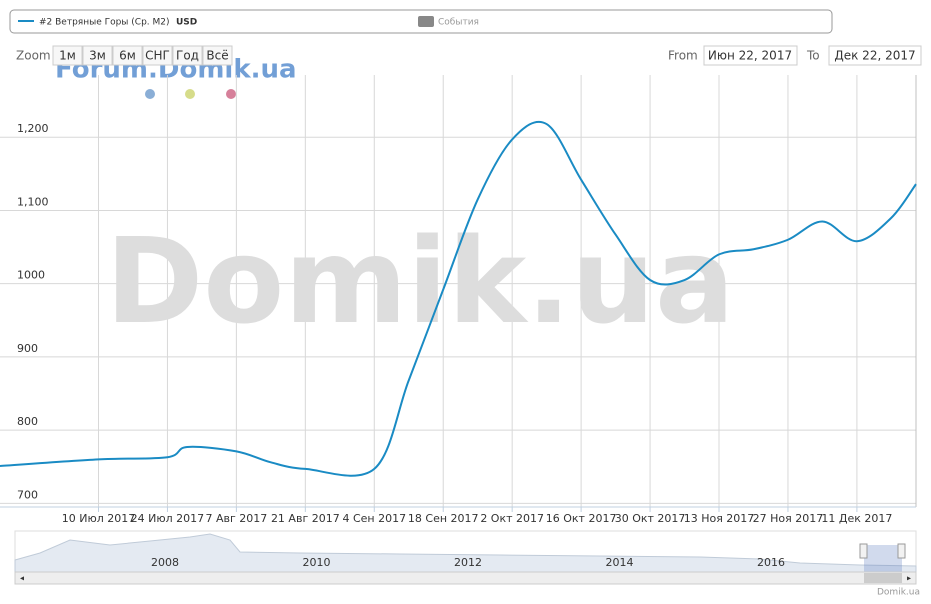 This screenshot has height=604, width=931. Describe the element at coordinates (168, 518) in the screenshot. I see `x-tick-label: 24 Июл 2017` at that location.